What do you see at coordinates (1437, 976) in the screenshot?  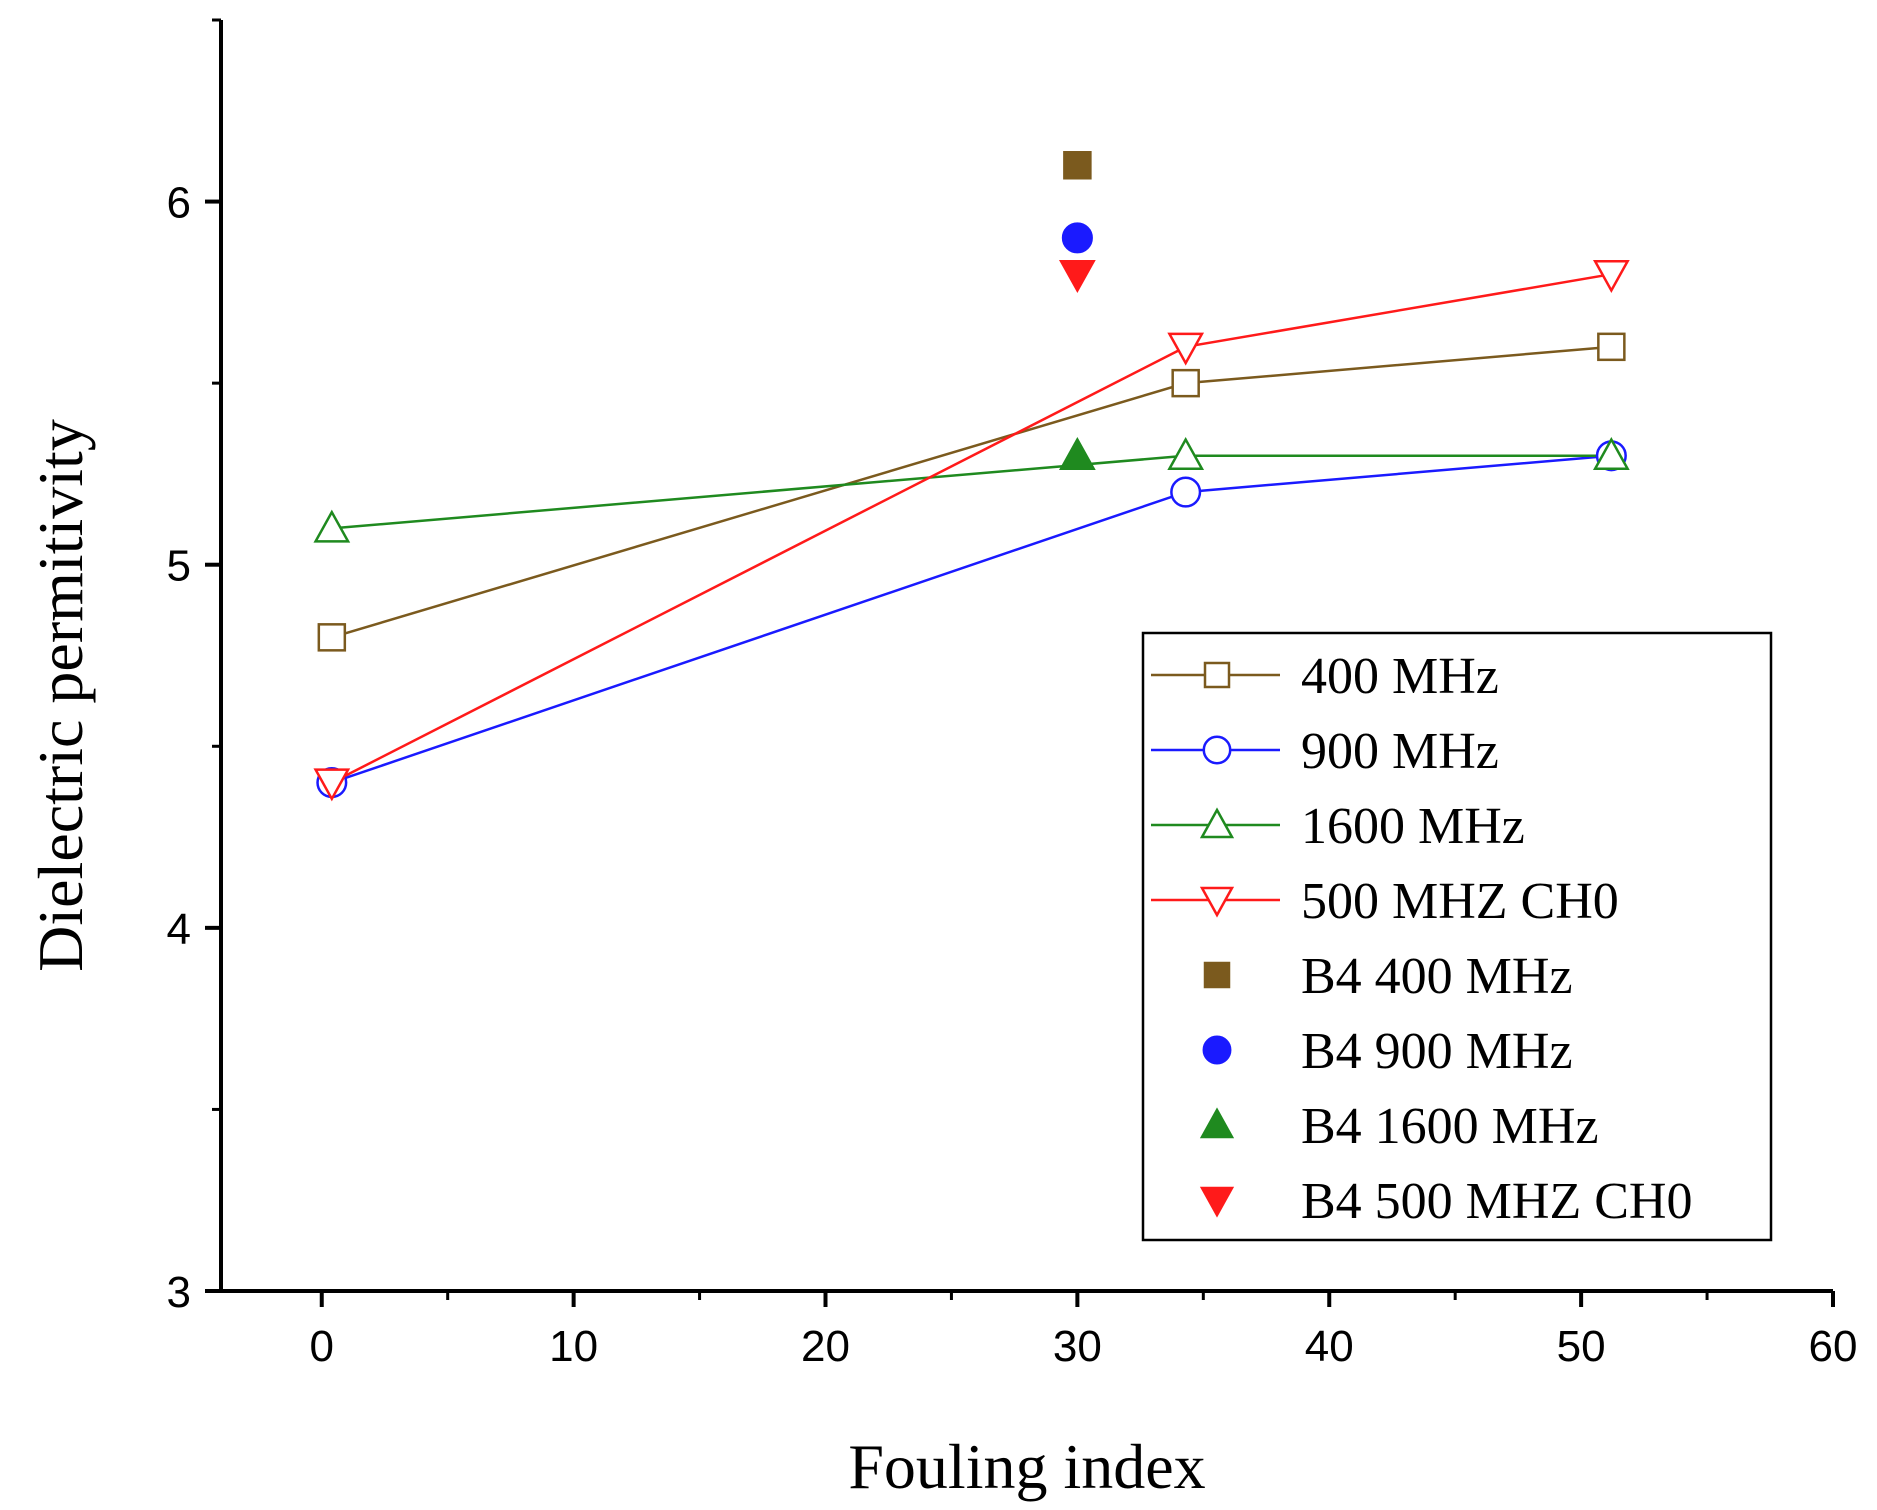 I see `legend-label: B4 400 MHz` at bounding box center [1437, 976].